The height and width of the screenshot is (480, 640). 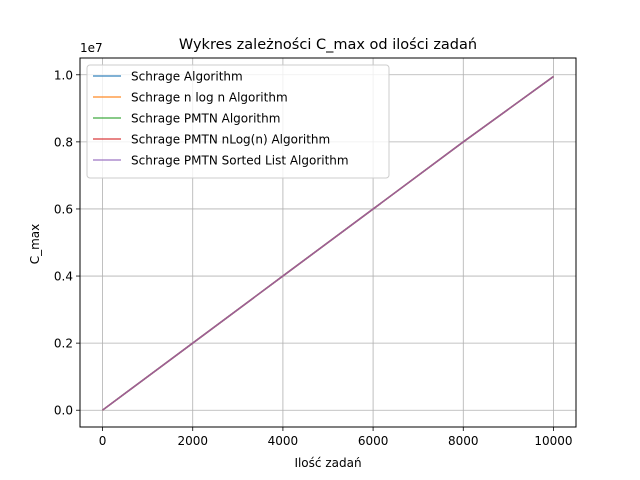 I want to click on x-tick-label: 4000, so click(x=283, y=441).